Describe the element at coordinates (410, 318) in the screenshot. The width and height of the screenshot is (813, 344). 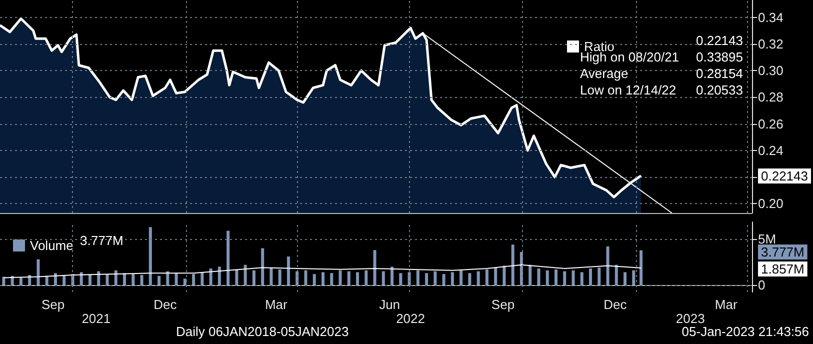
I see `x2-tick-label: 2022` at that location.